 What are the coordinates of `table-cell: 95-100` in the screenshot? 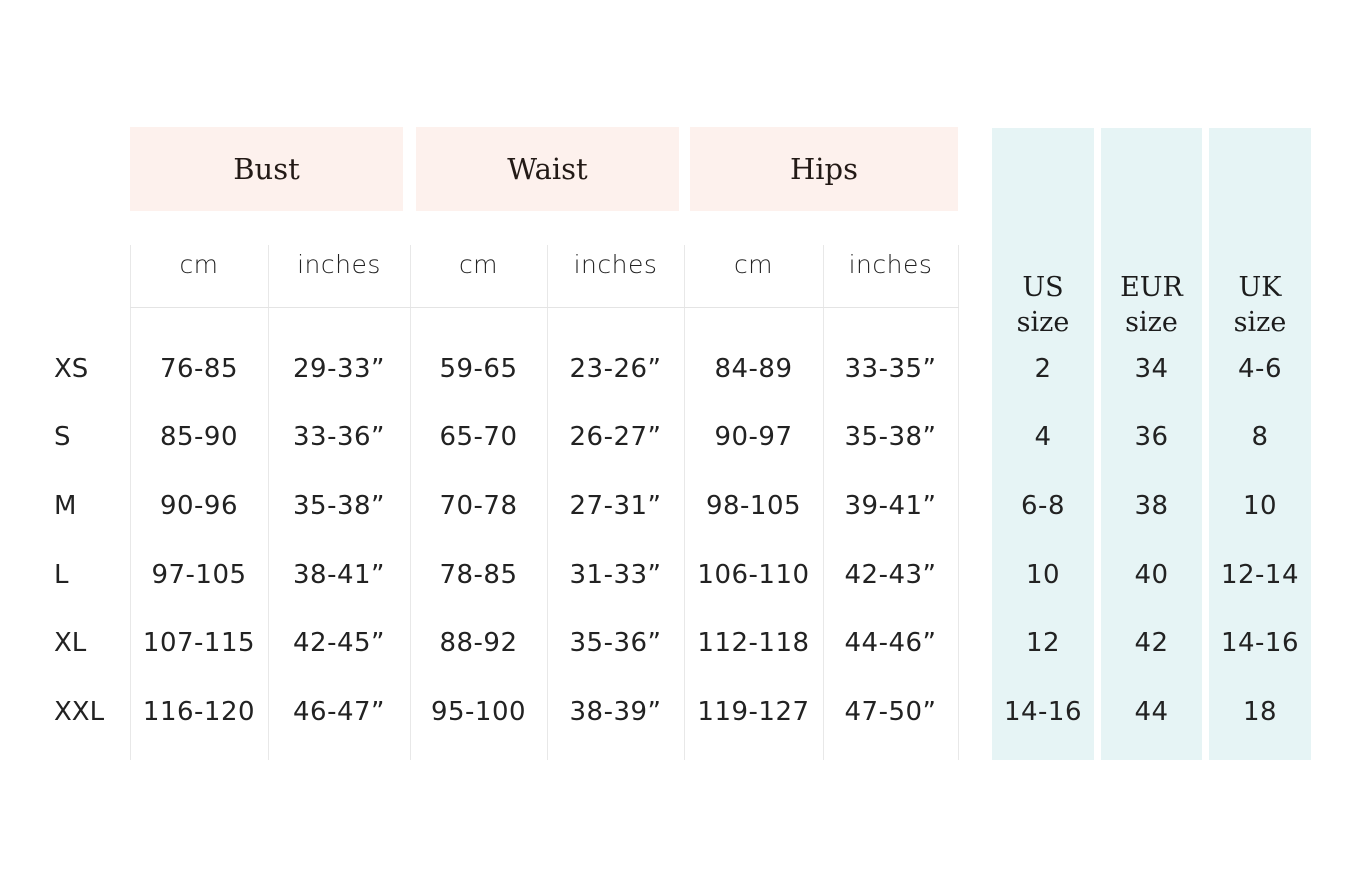 It's located at (478, 712).